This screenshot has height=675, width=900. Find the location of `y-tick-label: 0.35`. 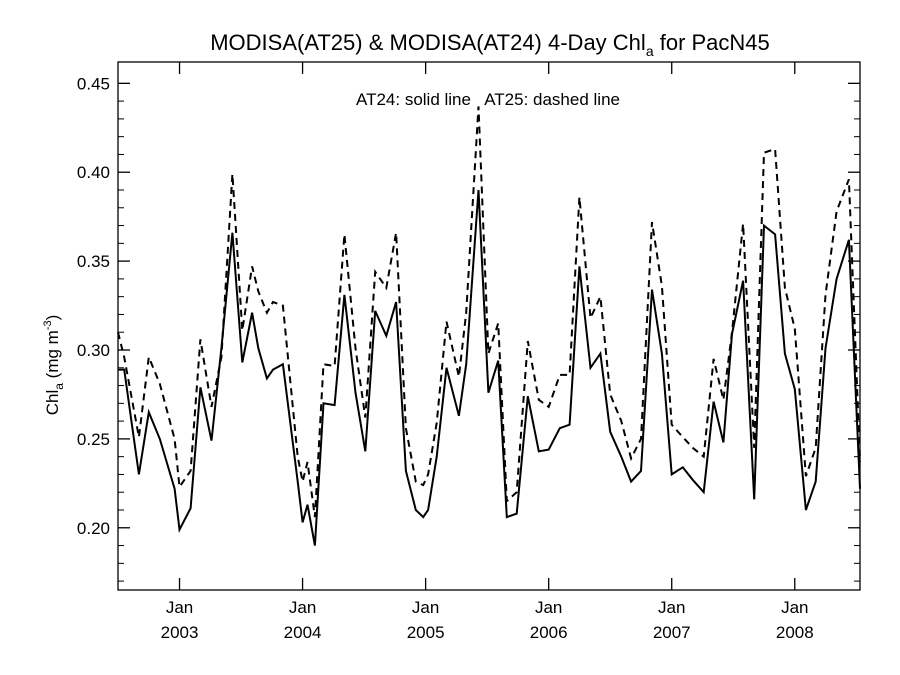

y-tick-label: 0.35 is located at coordinates (93, 261).